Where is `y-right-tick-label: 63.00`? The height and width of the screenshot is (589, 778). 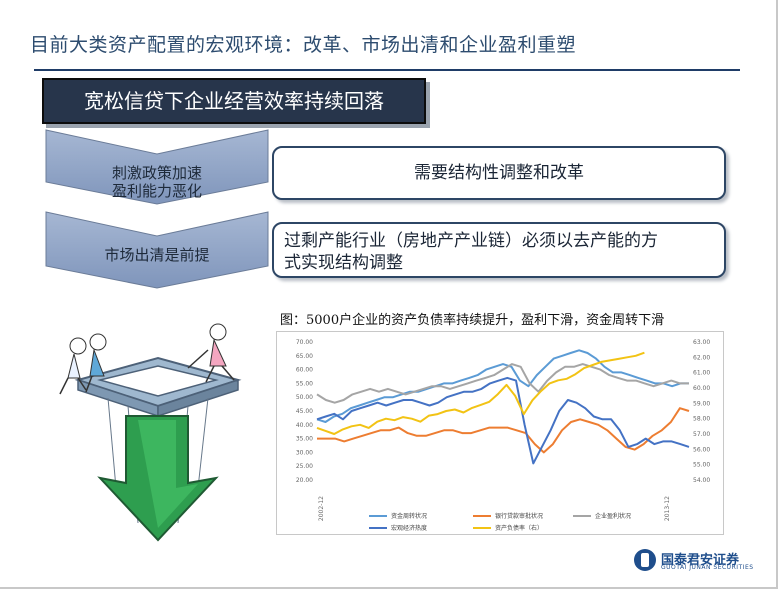 y-right-tick-label: 63.00 is located at coordinates (701, 342).